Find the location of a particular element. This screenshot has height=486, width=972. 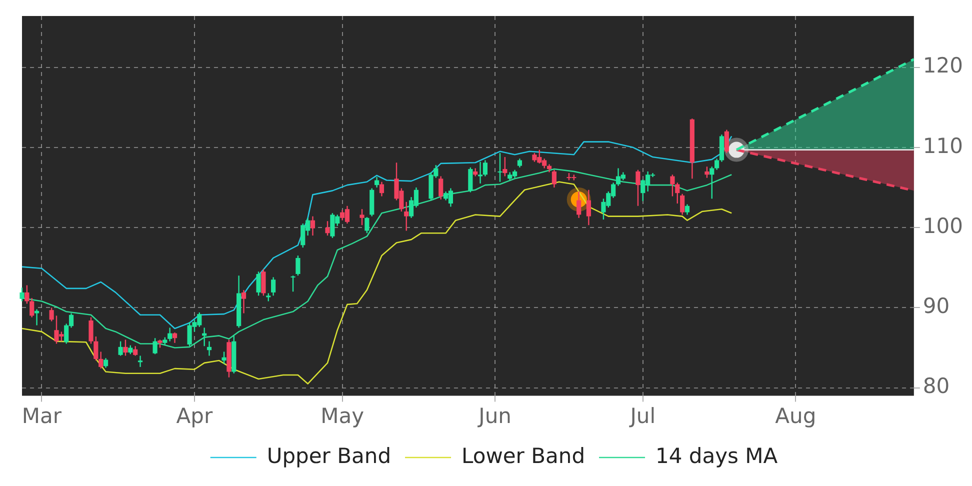

y-tick-label: 80 is located at coordinates (936, 386).